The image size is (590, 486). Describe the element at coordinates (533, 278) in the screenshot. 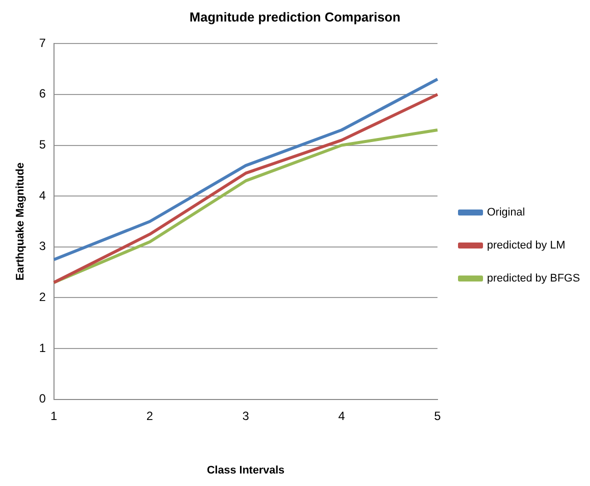

I see `legend-label: predicted by BFGS` at that location.